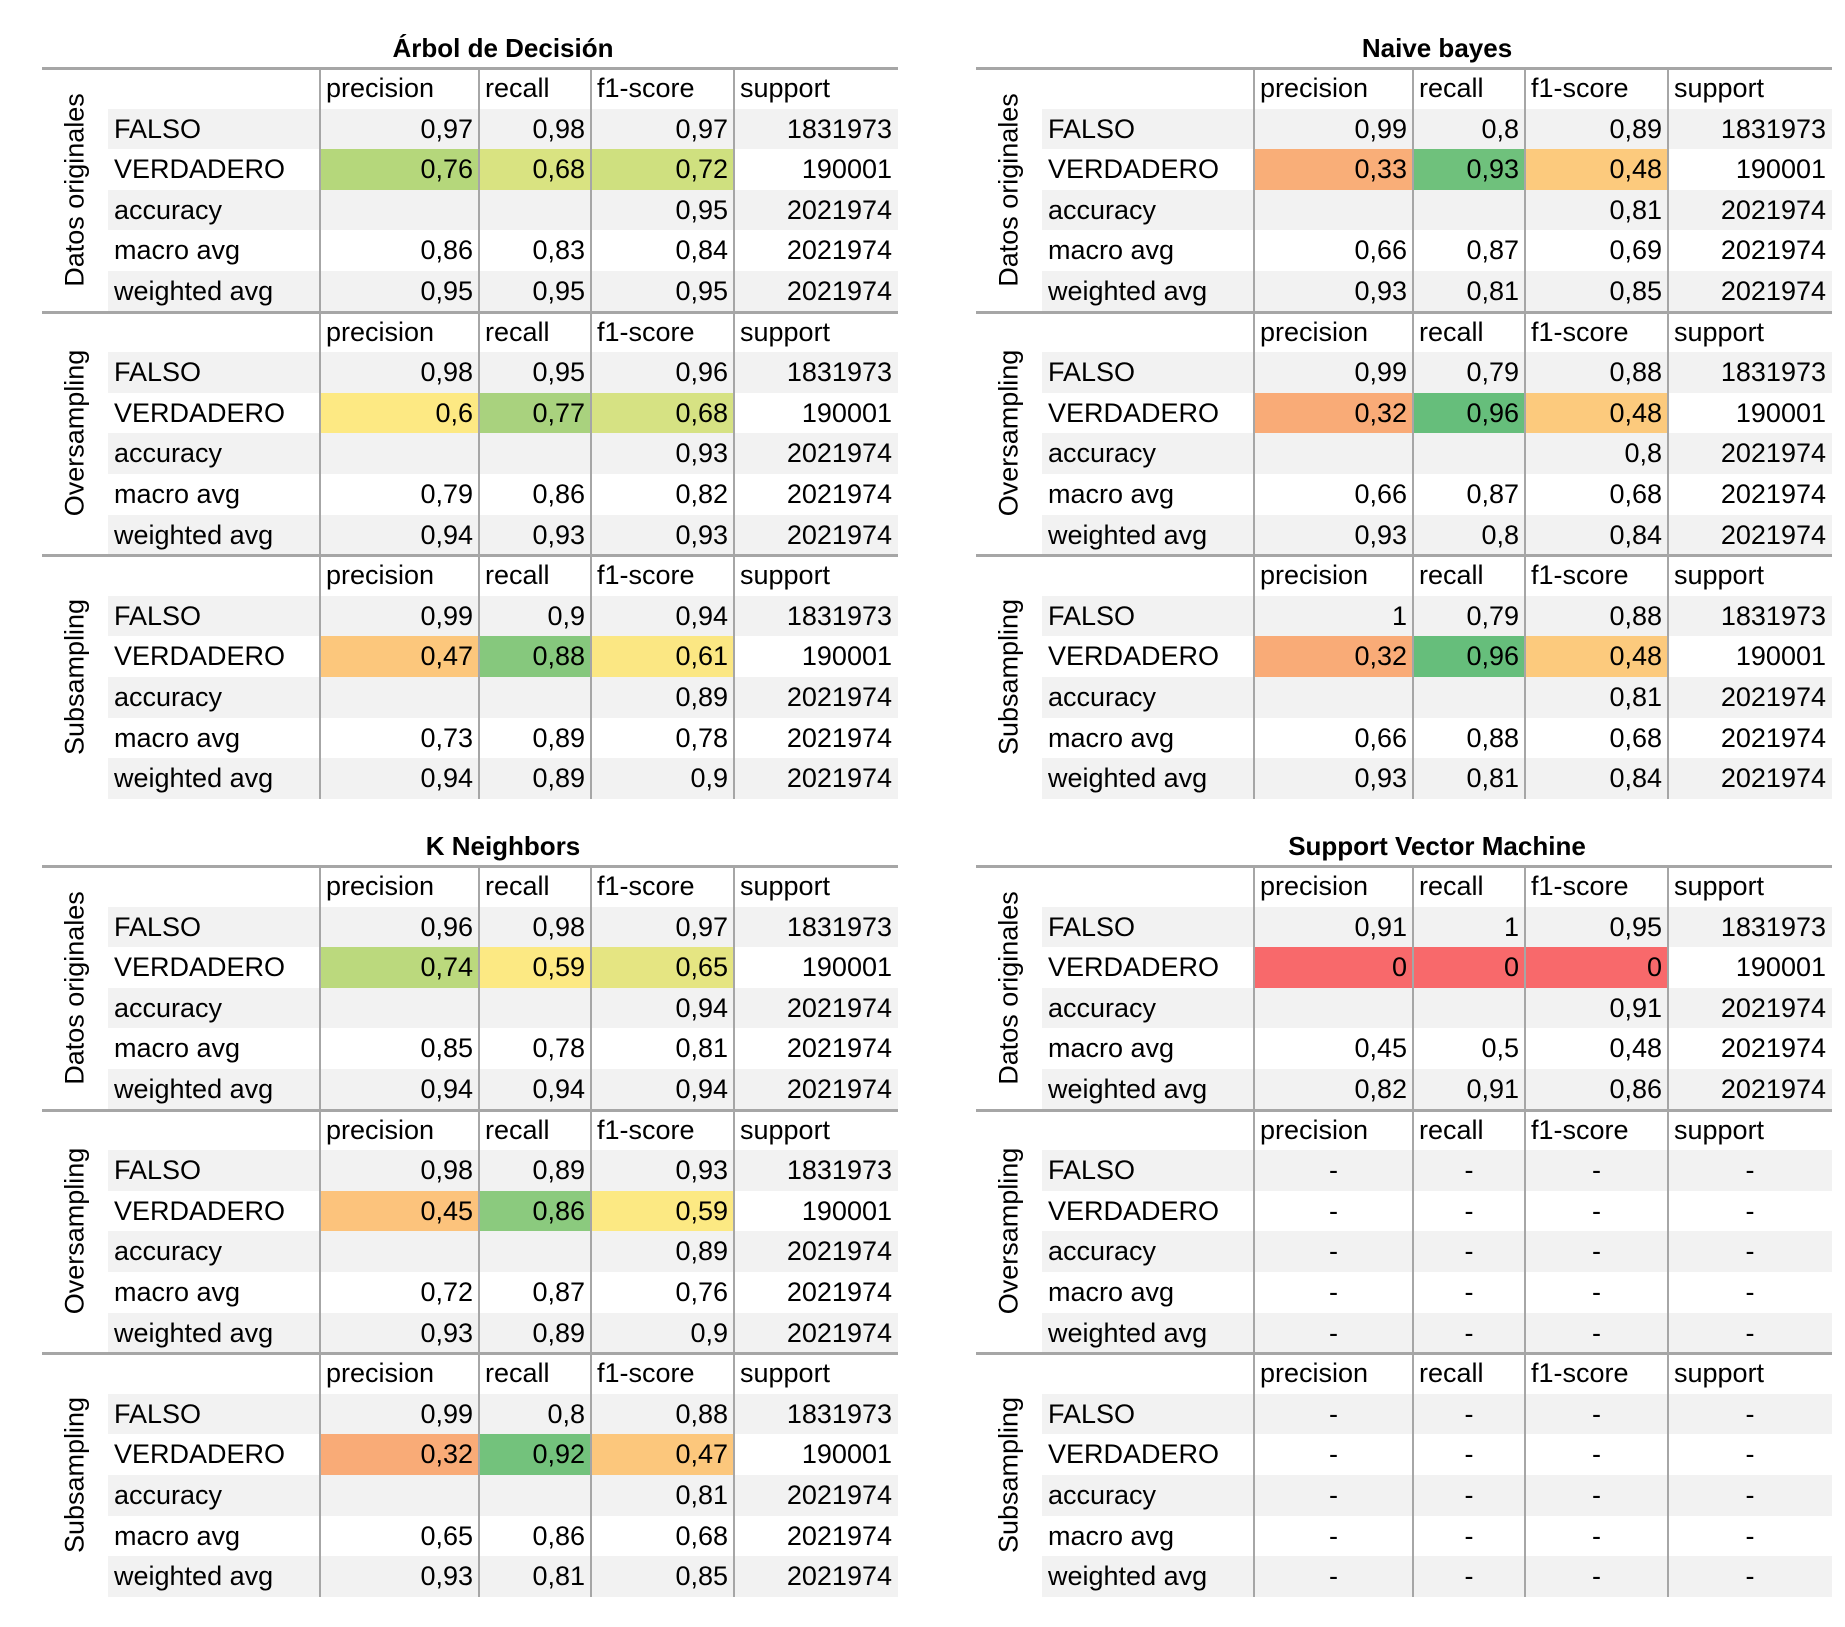  What do you see at coordinates (701, 737) in the screenshot?
I see `metric-cell-f1-score: 0,78` at bounding box center [701, 737].